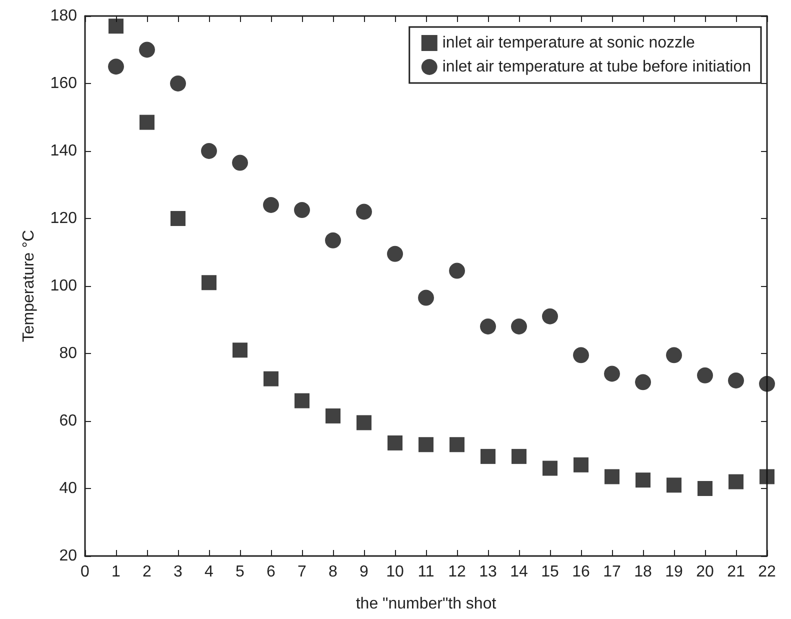 Image resolution: width=791 pixels, height=619 pixels. What do you see at coordinates (209, 572) in the screenshot?
I see `x-tick-label: 4` at bounding box center [209, 572].